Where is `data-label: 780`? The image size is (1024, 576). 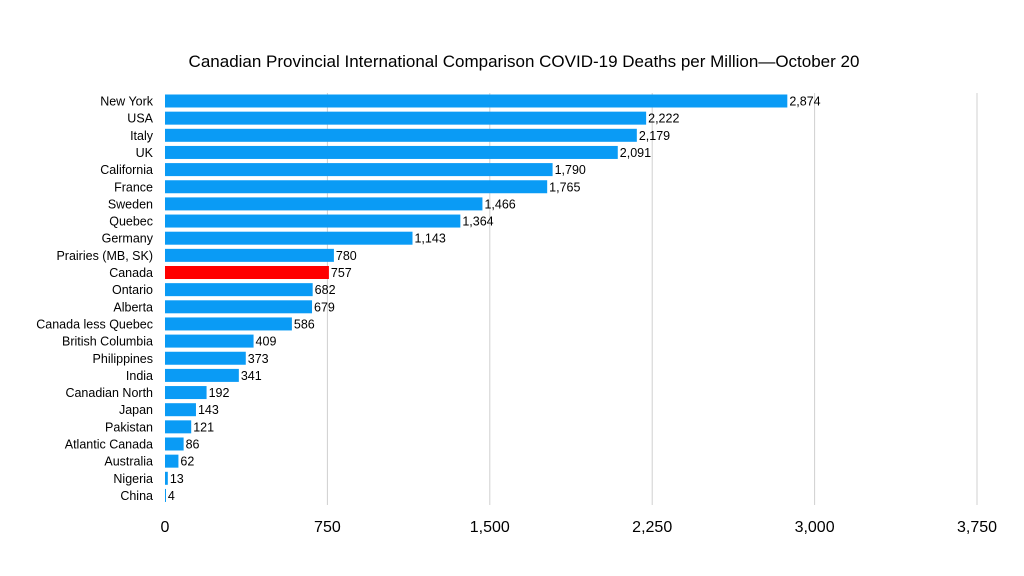 data-label: 780 is located at coordinates (346, 256).